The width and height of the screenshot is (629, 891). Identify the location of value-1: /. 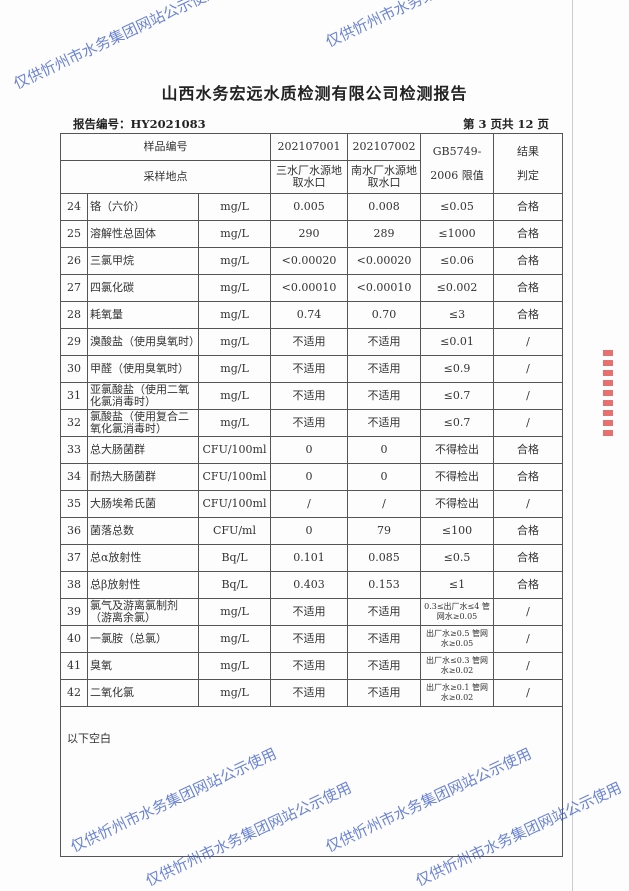
(309, 504).